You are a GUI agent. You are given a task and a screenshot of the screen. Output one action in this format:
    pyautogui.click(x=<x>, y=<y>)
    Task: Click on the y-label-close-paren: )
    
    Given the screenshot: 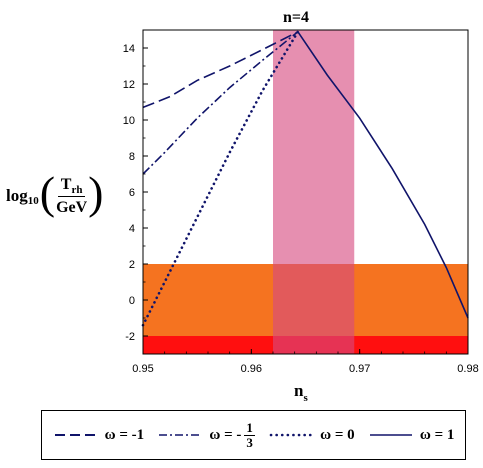 What is the action you would take?
    pyautogui.click(x=96, y=192)
    